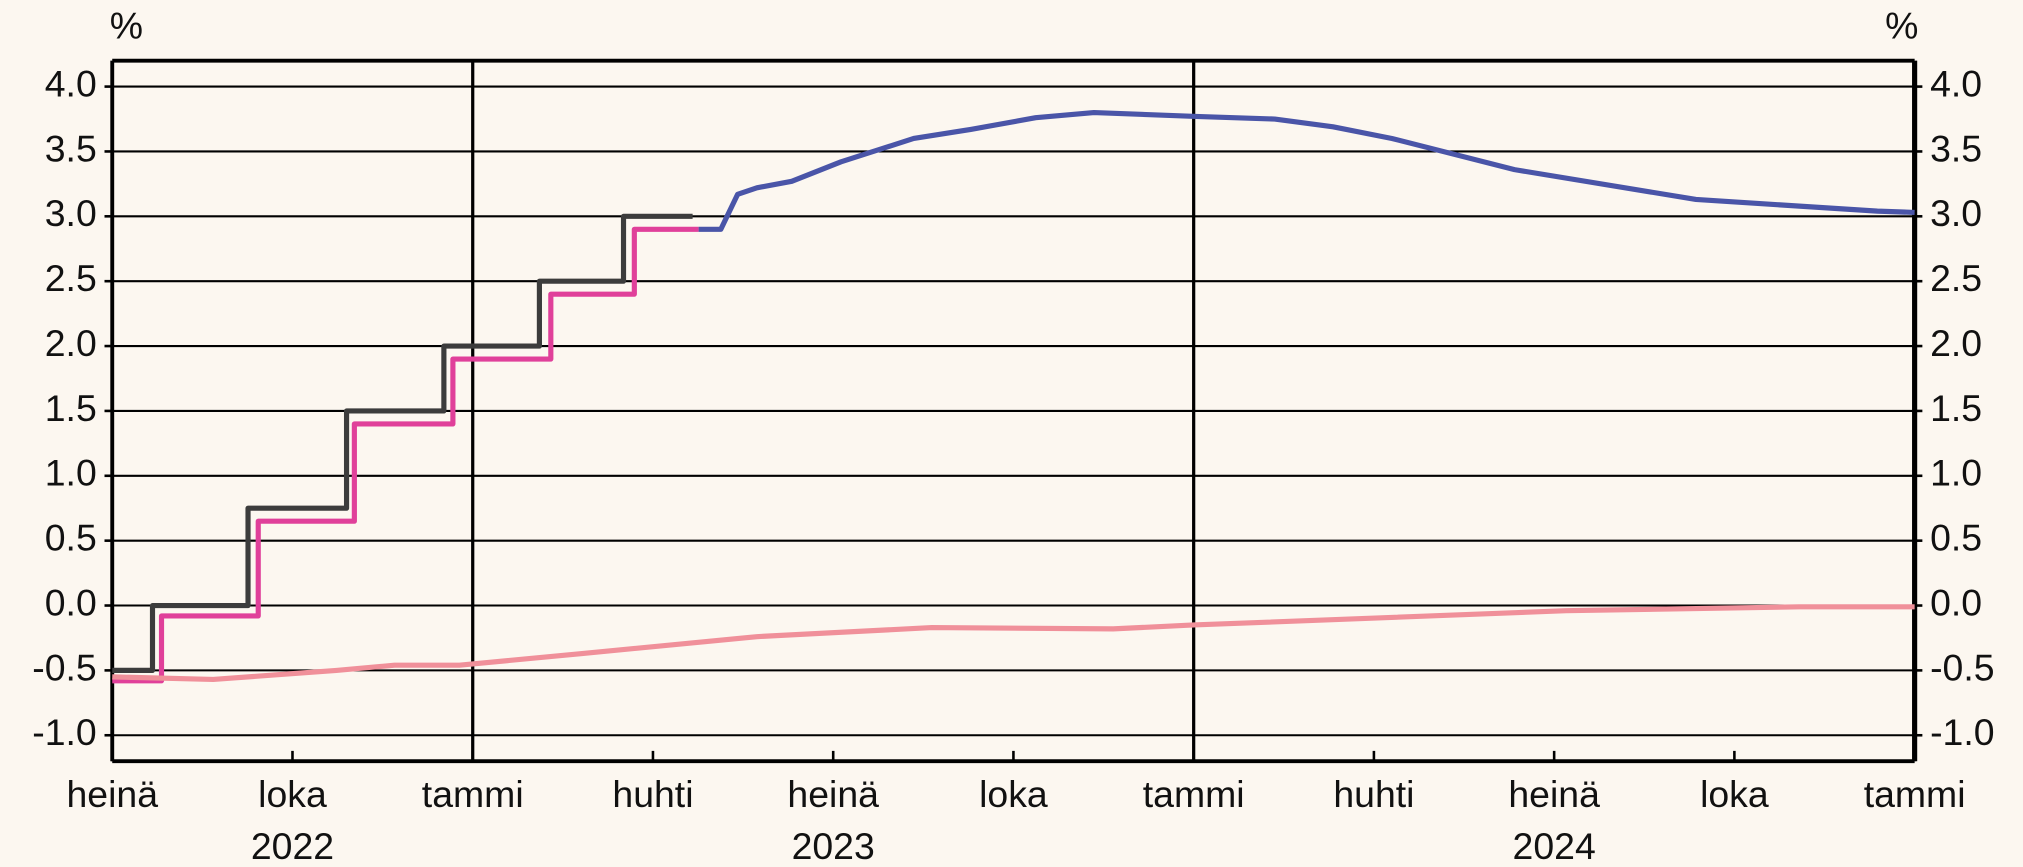 The height and width of the screenshot is (867, 2023). I want to click on y-tick-label: 2.5, so click(71, 278).